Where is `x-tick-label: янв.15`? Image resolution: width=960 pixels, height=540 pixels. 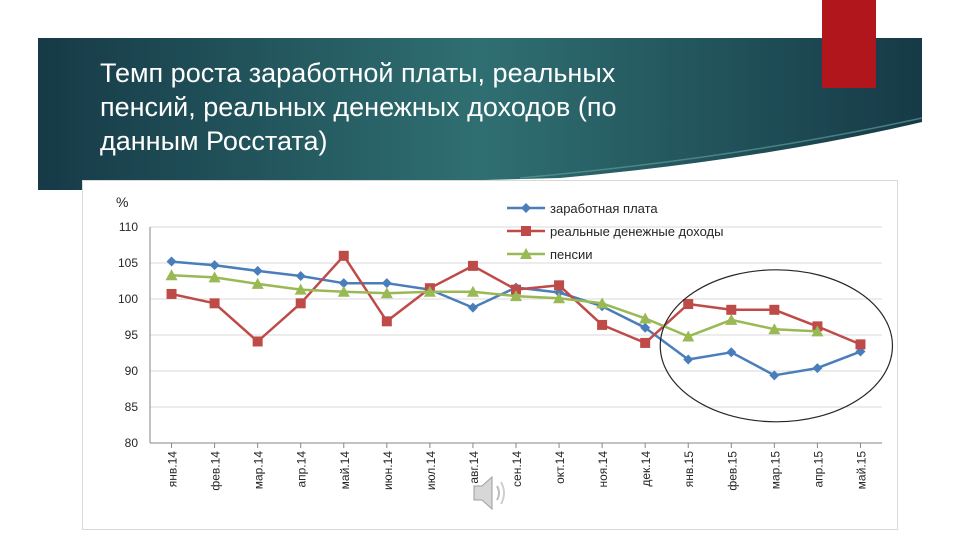
x-tick-label: янв.15 is located at coordinates (689, 469).